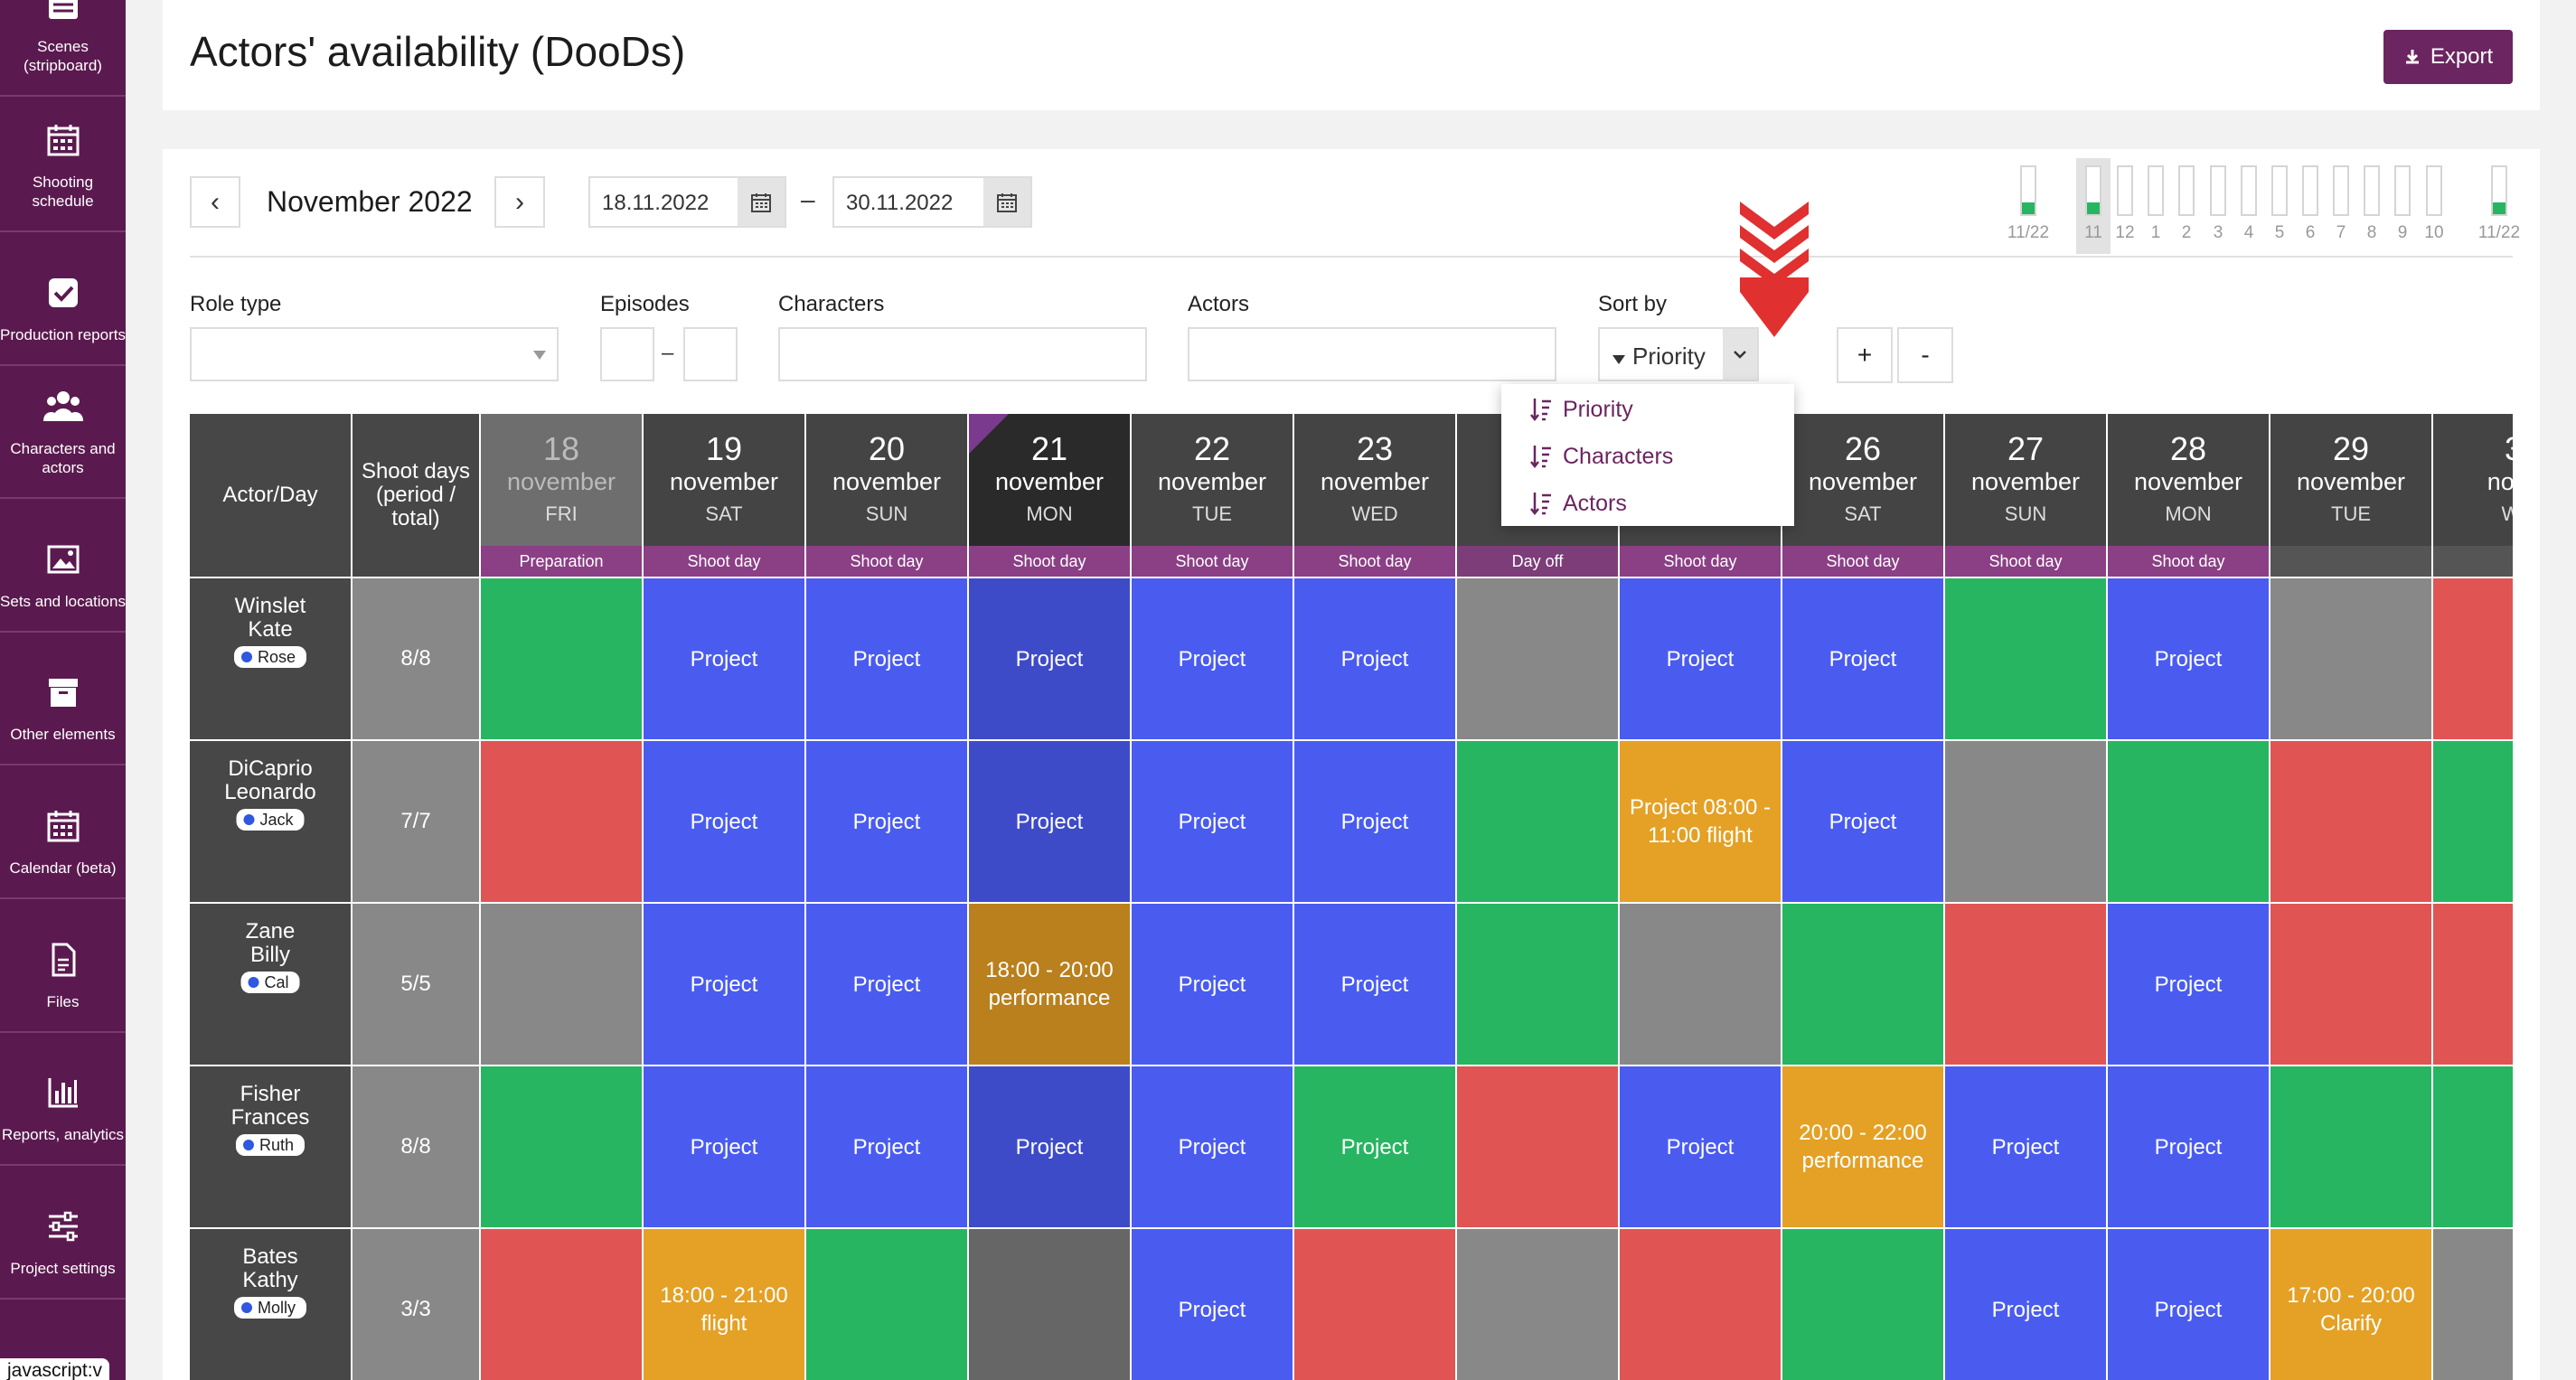  Describe the element at coordinates (1865, 355) in the screenshot. I see `zoom-in-button: +` at that location.